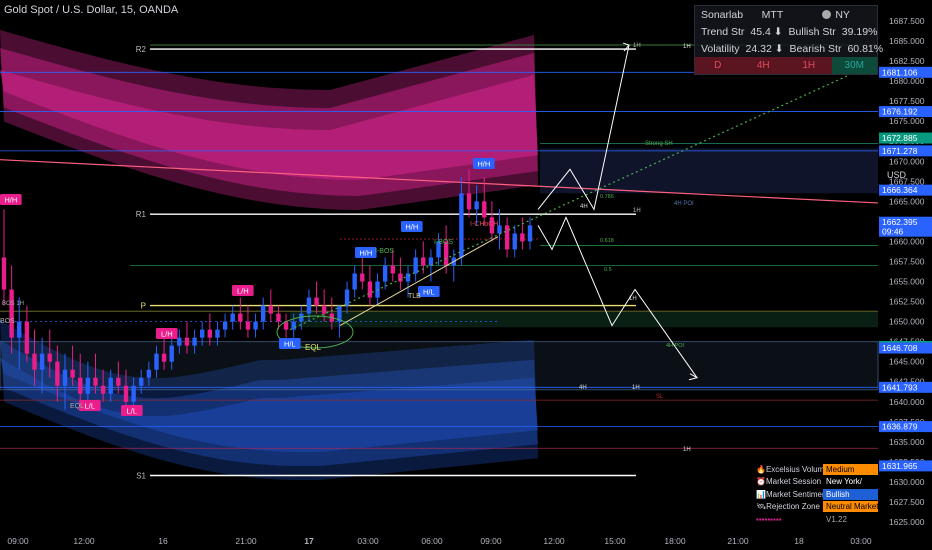 The width and height of the screenshot is (932, 550). I want to click on legend-row: 🛰Rejection Zone Neutral Market, so click(817, 507).